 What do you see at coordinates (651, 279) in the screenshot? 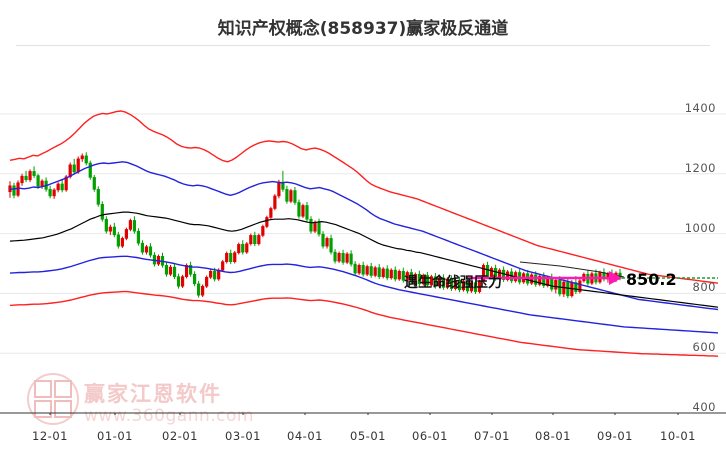
I see `current-price-tag: 850.2` at bounding box center [651, 279].